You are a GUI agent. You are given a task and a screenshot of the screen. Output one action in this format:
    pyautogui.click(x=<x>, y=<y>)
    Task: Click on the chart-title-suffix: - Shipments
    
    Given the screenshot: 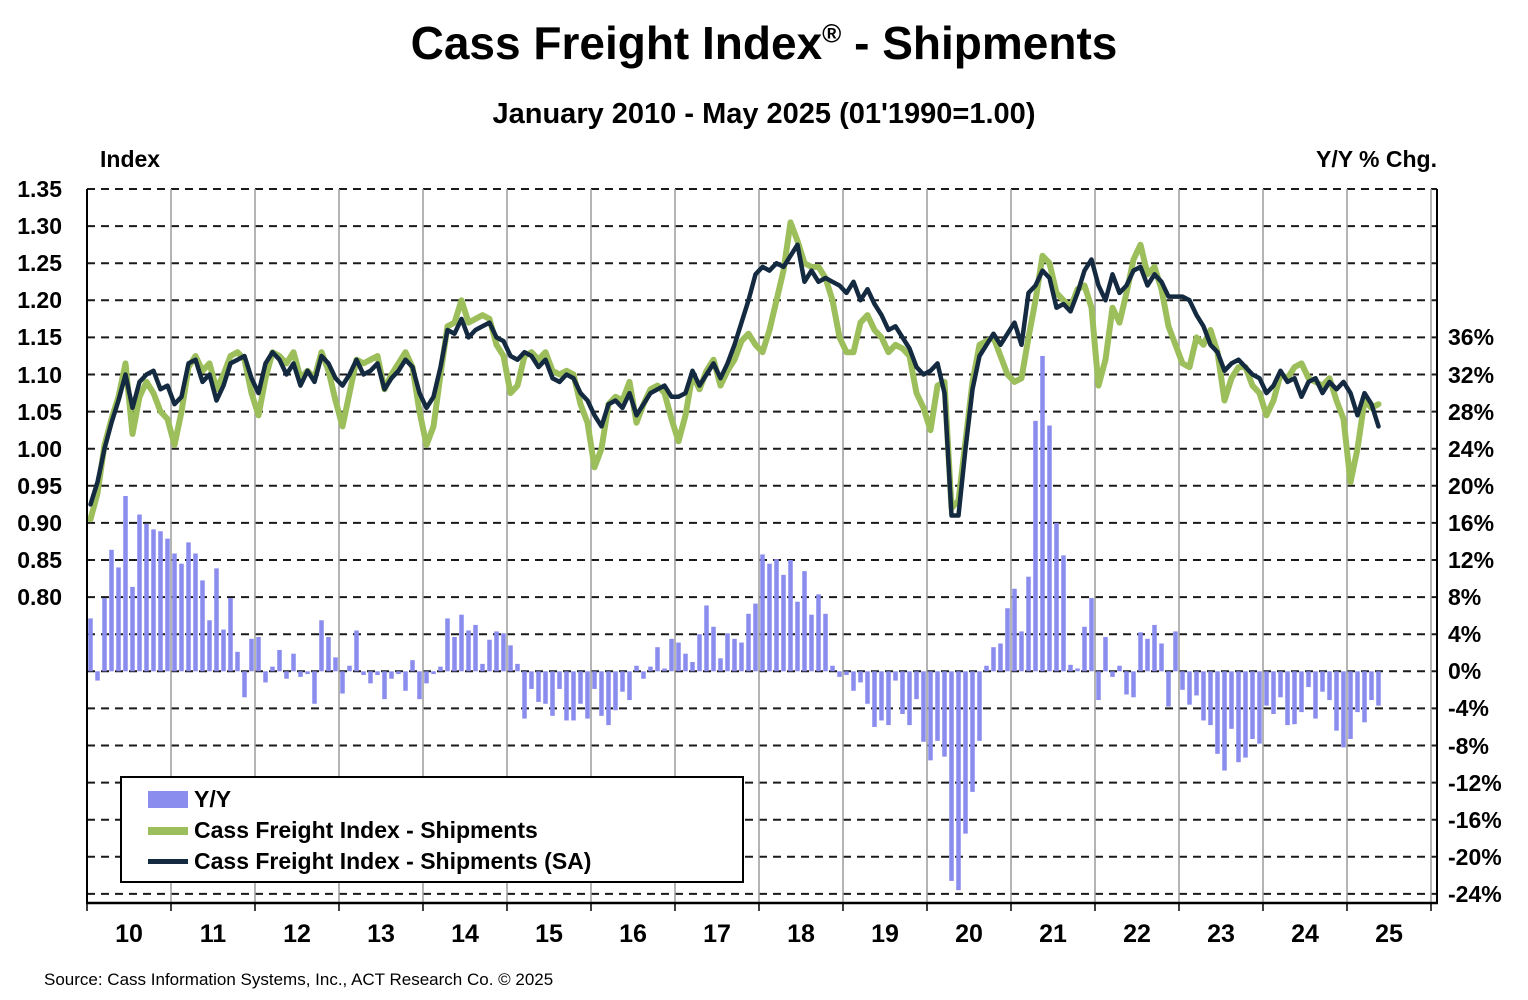 What is the action you would take?
    pyautogui.click(x=979, y=43)
    